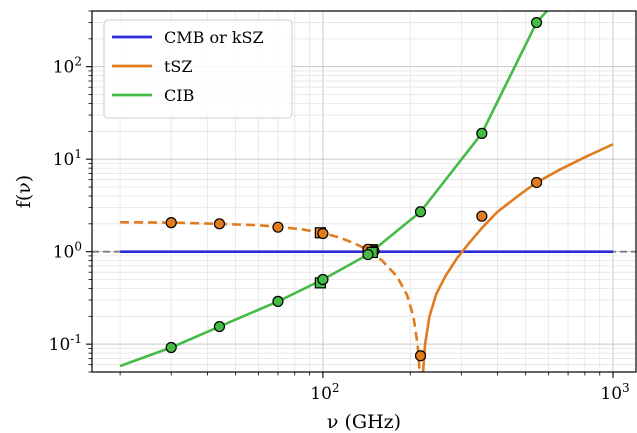  I want to click on y-tick-label-exponent: 2, so click(78, 62).